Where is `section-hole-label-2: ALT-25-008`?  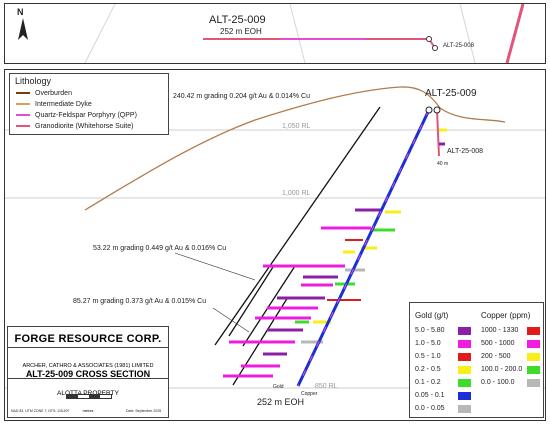
section-hole-label-2: ALT-25-008 is located at coordinates (465, 151).